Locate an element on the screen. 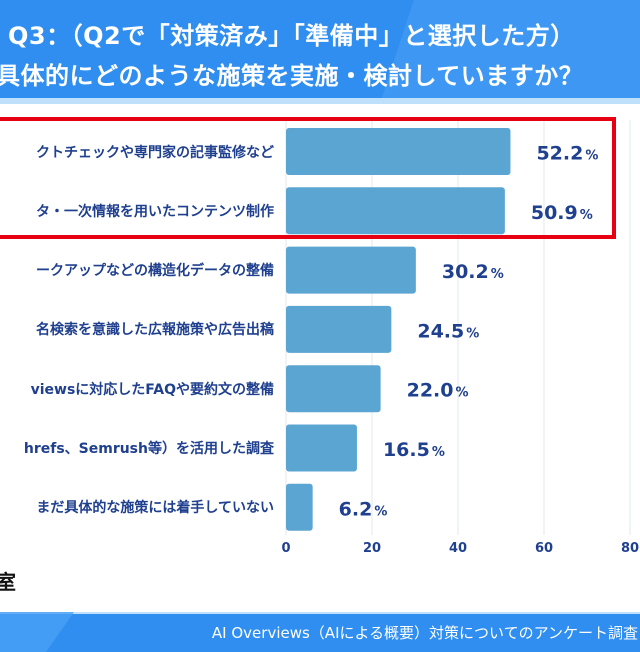 The width and height of the screenshot is (640, 652). x-tick-label: 40 is located at coordinates (458, 548).